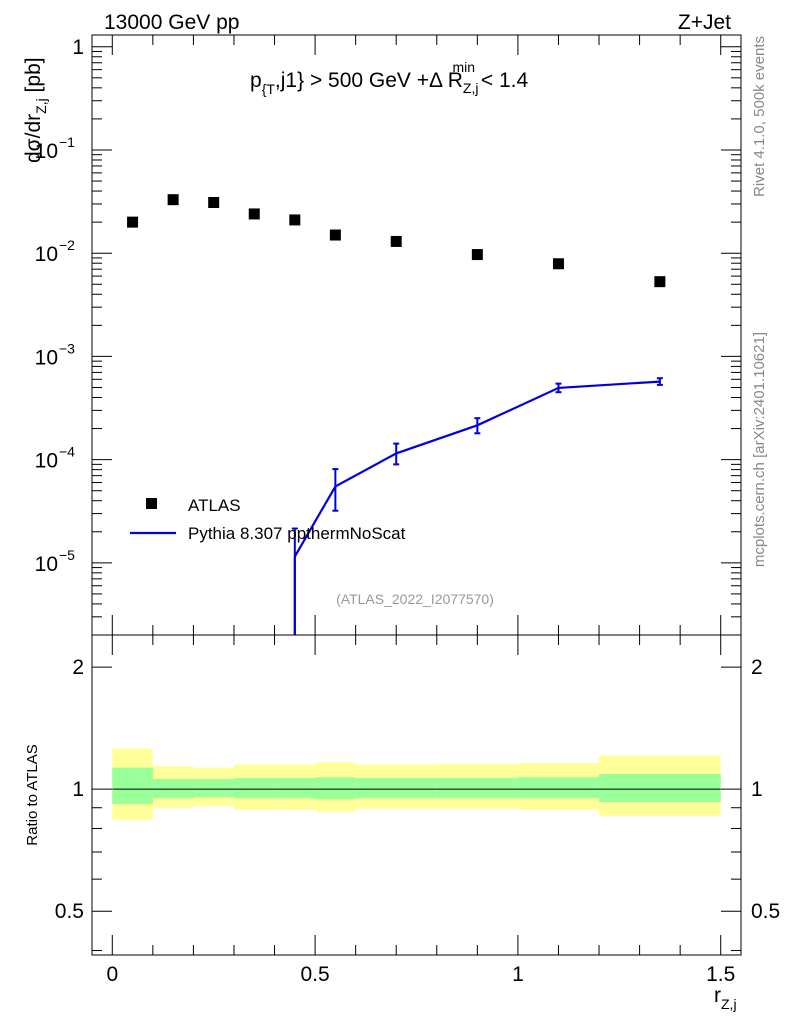 This screenshot has width=786, height=1024. What do you see at coordinates (59, 306) in the screenshot?
I see `main-y-tick-labels: 110−110−210−310−410−5` at bounding box center [59, 306].